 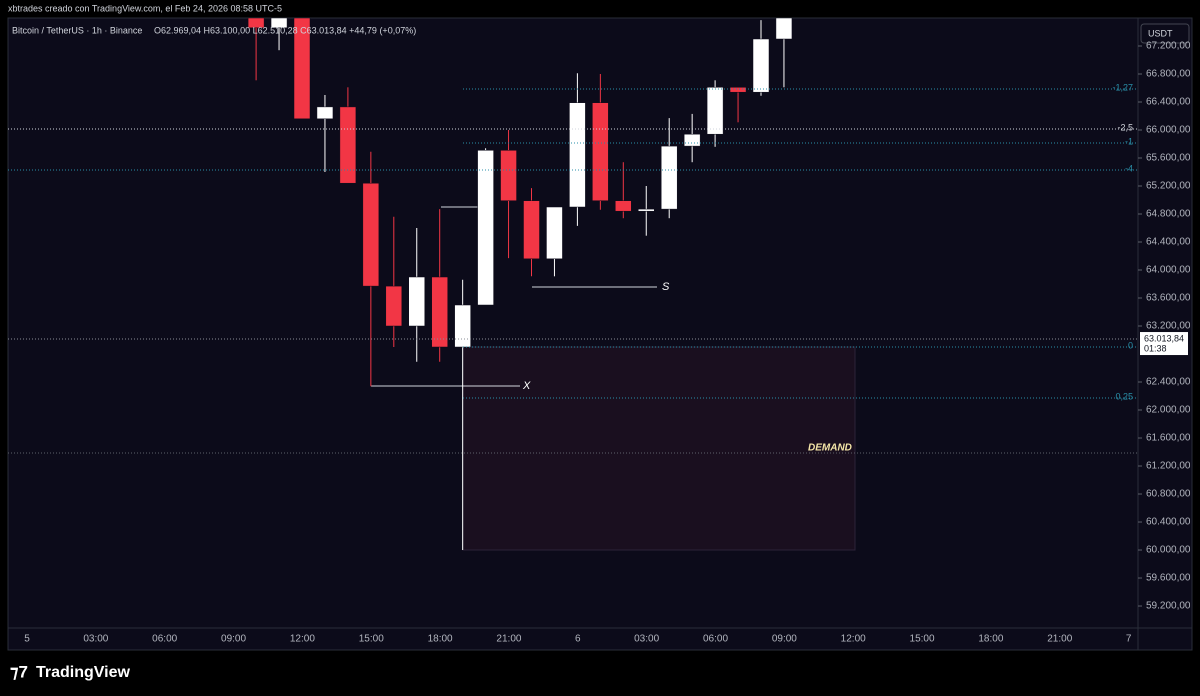 What do you see at coordinates (77, 30) in the screenshot?
I see `symbol: Bitcoin / TetherUS · 1h · Binance` at bounding box center [77, 30].